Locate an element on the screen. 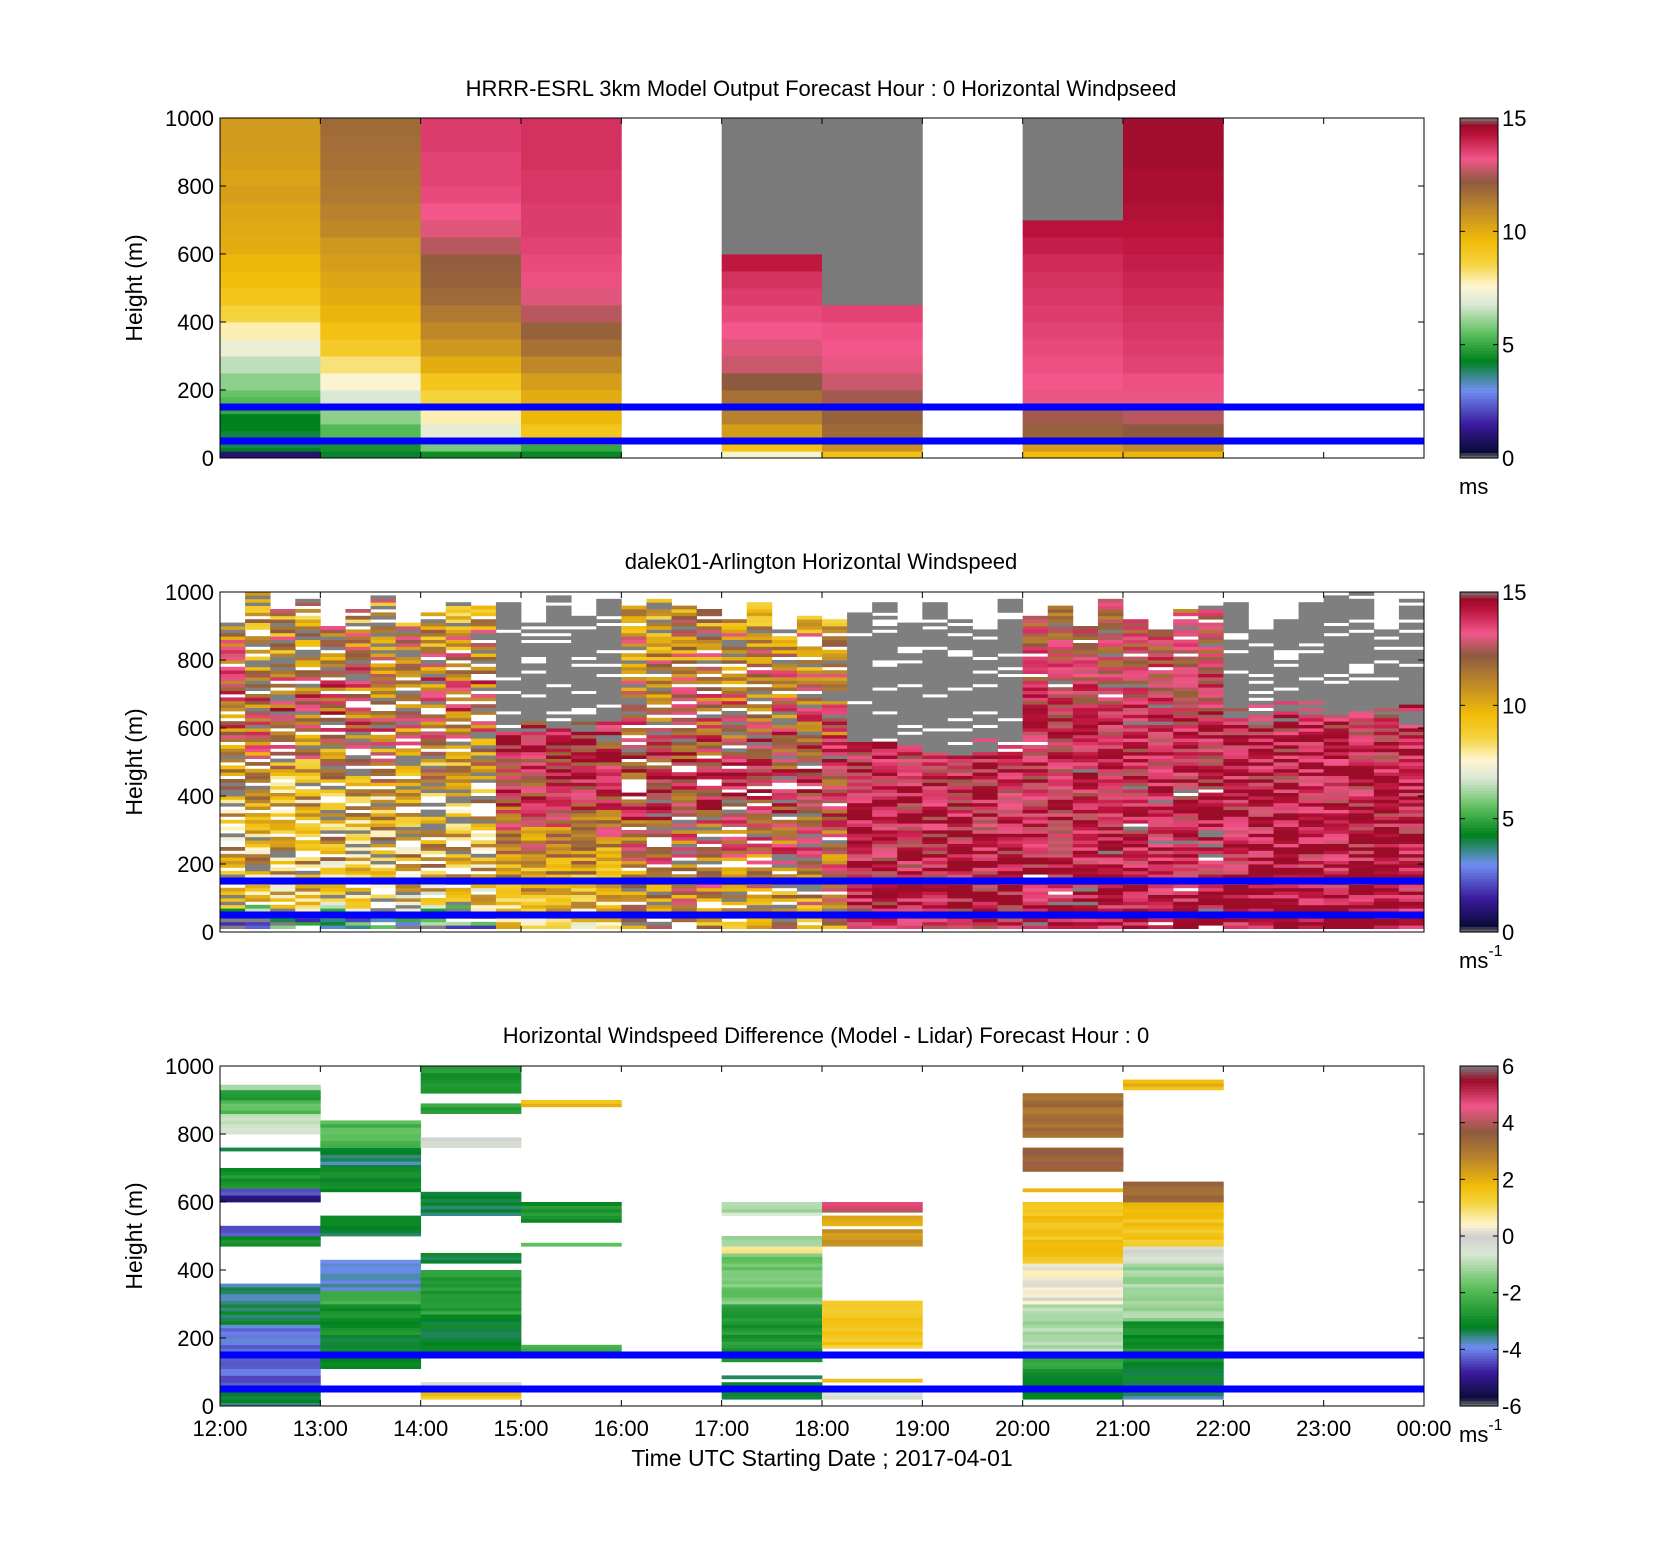  y-tick-label: 800 is located at coordinates (195, 660).